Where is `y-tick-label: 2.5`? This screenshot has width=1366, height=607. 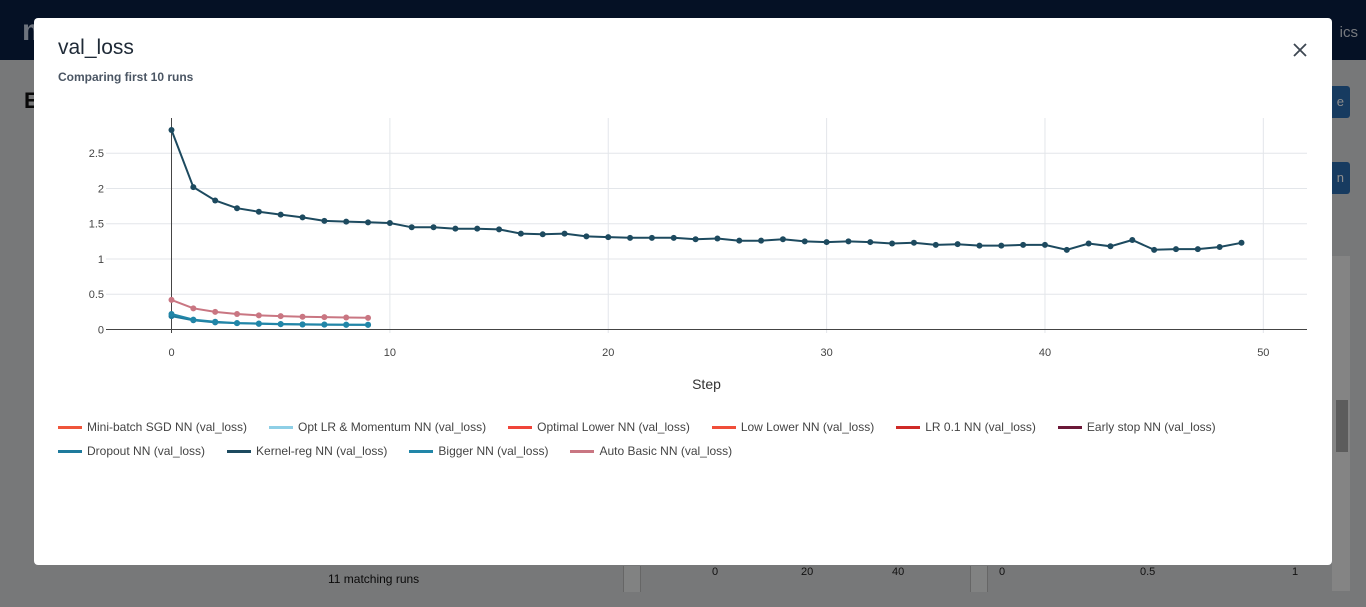
y-tick-label: 2.5 is located at coordinates (96, 154).